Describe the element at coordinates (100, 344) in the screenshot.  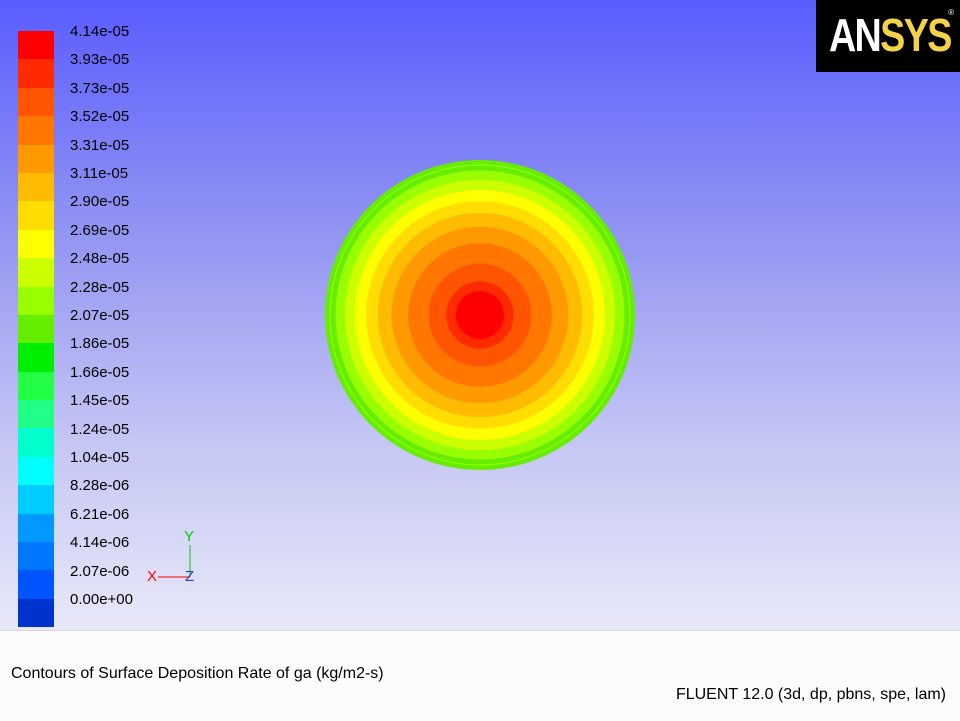
I see `legend-label: 1.86e-05` at that location.